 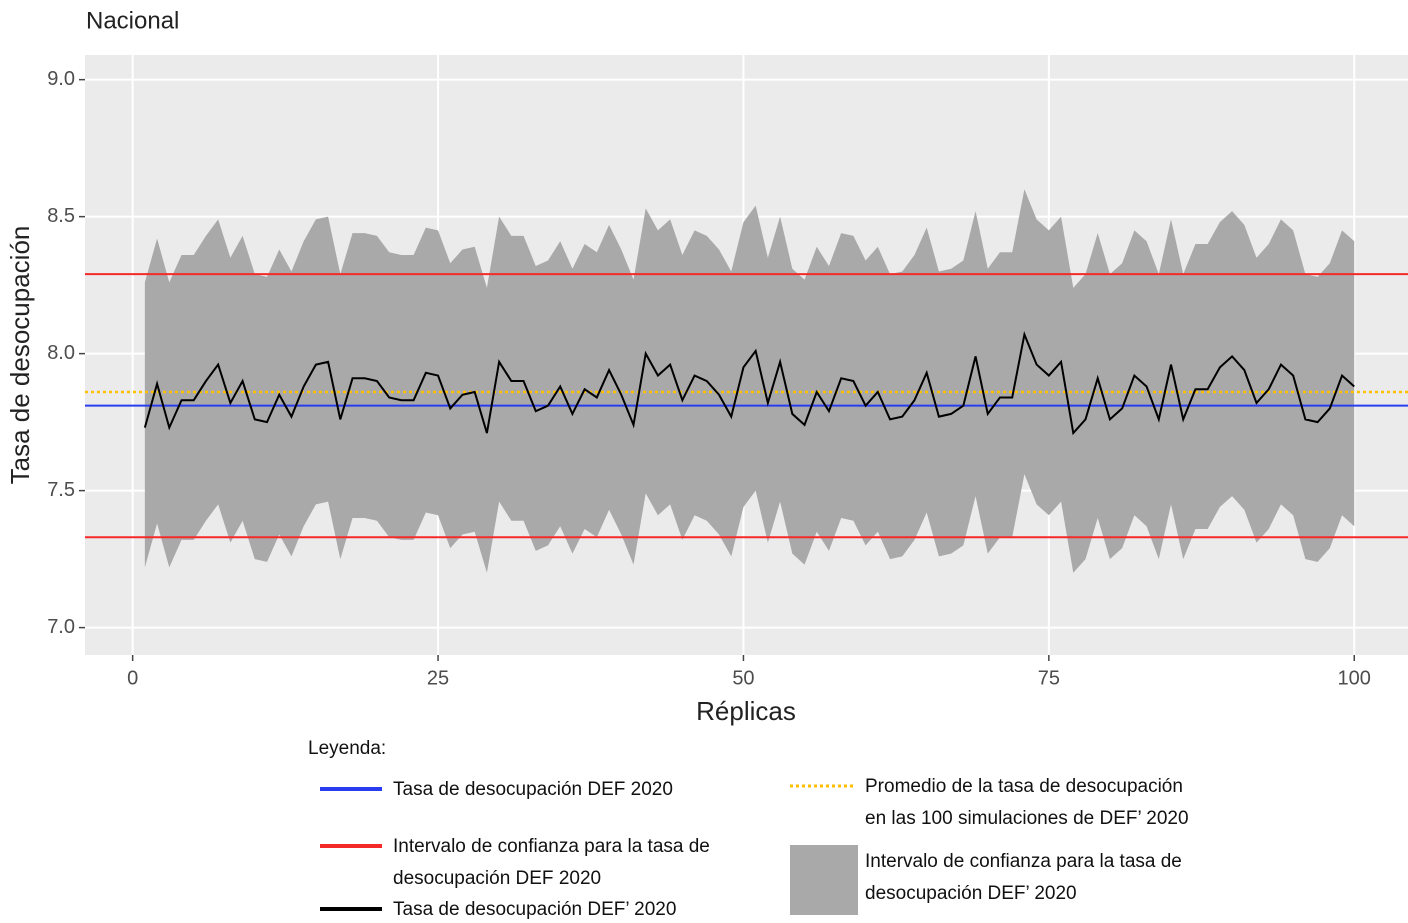 I want to click on y-axis-label: Tasa de desocupación, so click(x=20, y=355).